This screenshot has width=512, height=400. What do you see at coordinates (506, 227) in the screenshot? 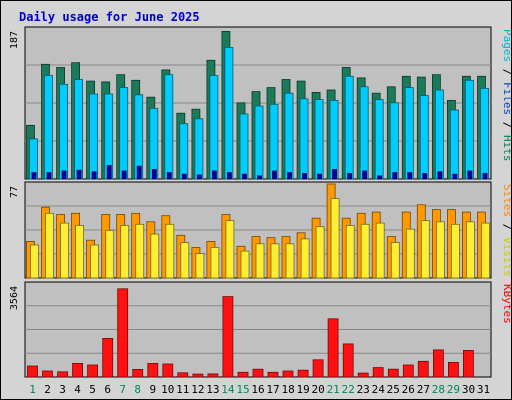
I see `series-label-part: /` at bounding box center [506, 227].